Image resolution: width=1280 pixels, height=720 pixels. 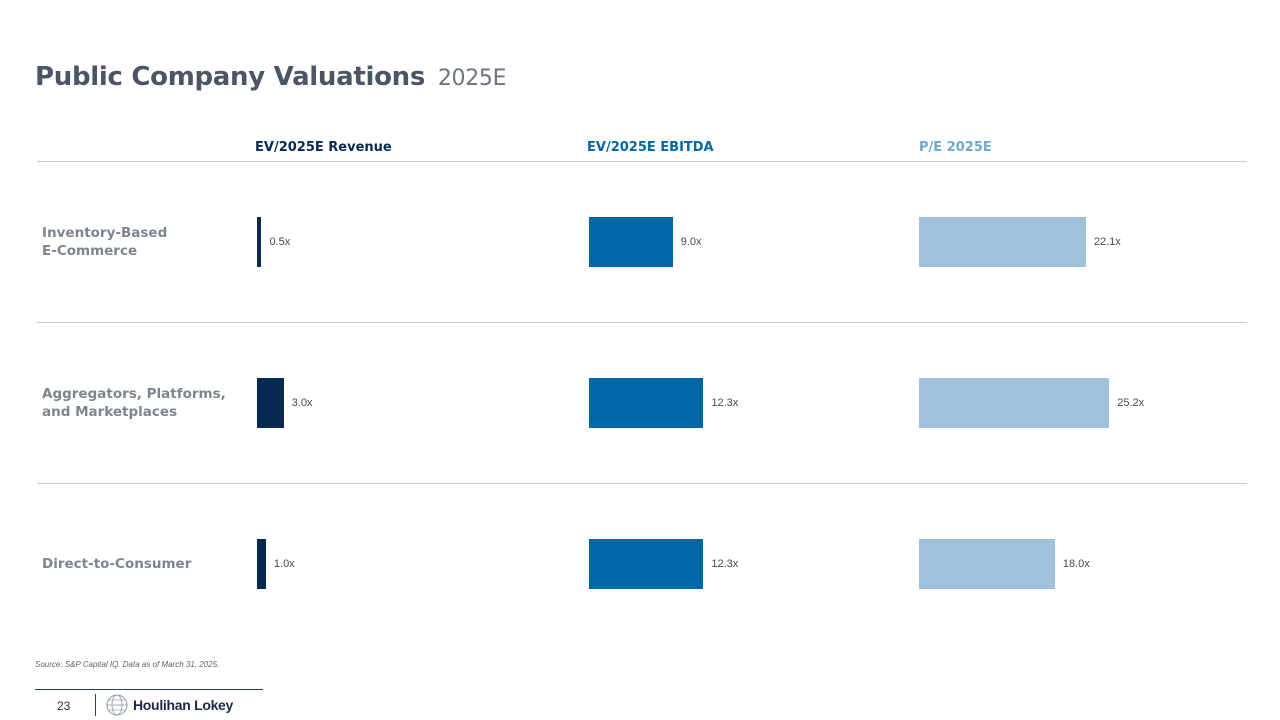 I want to click on title-main: Public Company Valuations, so click(x=230, y=77).